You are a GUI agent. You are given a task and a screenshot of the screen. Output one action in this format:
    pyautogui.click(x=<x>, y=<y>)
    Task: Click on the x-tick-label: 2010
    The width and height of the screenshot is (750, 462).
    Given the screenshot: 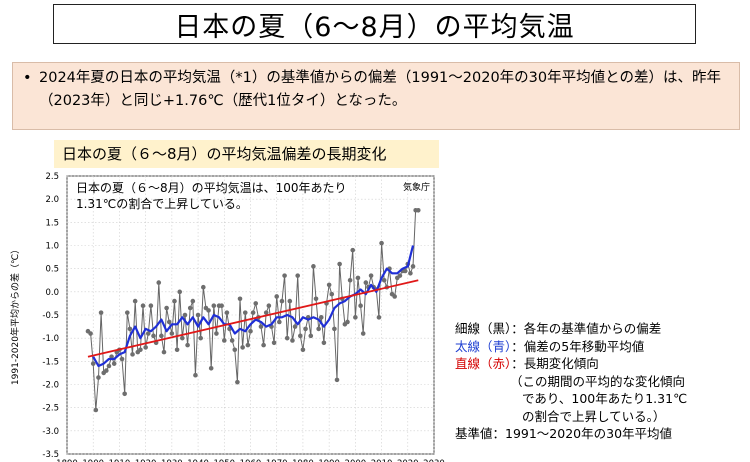 What is the action you would take?
    pyautogui.click(x=382, y=460)
    